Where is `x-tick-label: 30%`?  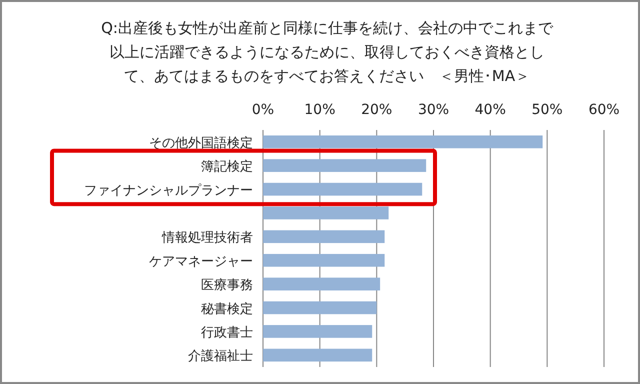
x-tick-label: 30% is located at coordinates (434, 110).